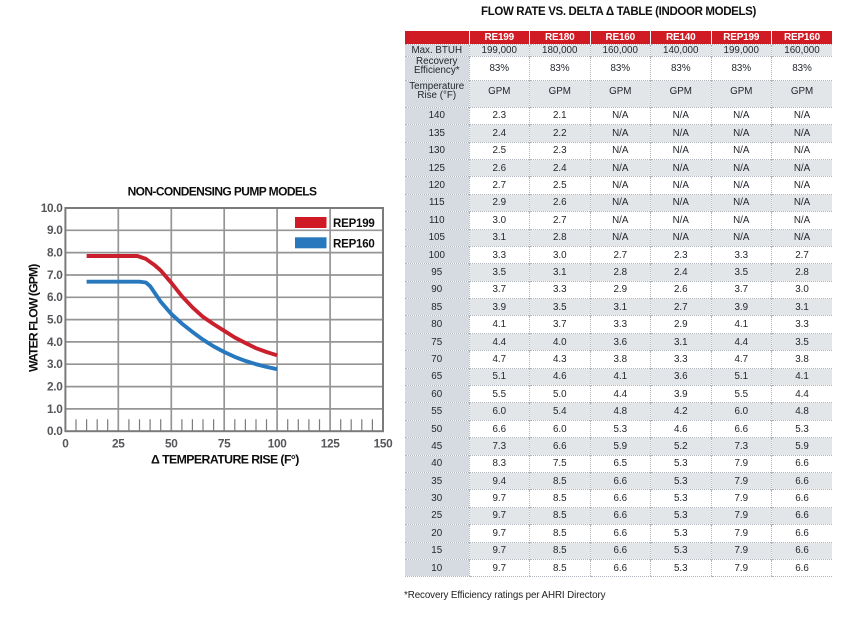  Describe the element at coordinates (354, 224) in the screenshot. I see `svg-text: REP199` at that location.